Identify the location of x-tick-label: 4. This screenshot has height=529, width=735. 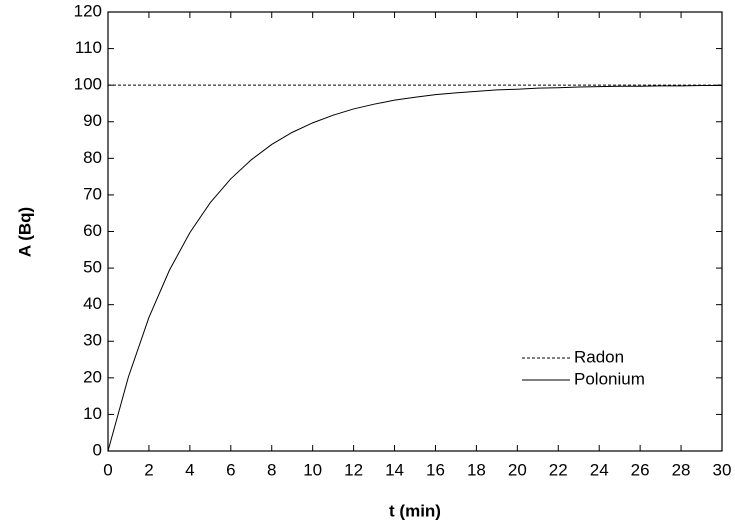
(189, 469).